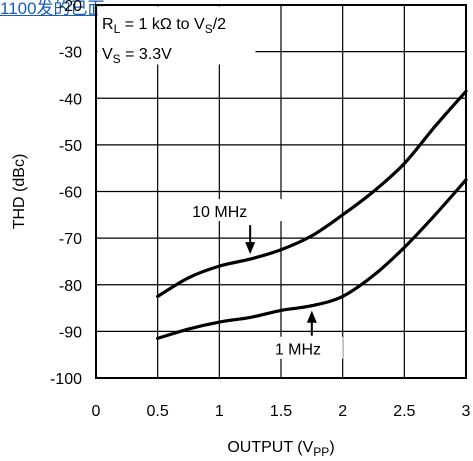  What do you see at coordinates (311, 316) in the screenshot?
I see `annotation-arrowhead-1-mhz` at bounding box center [311, 316].